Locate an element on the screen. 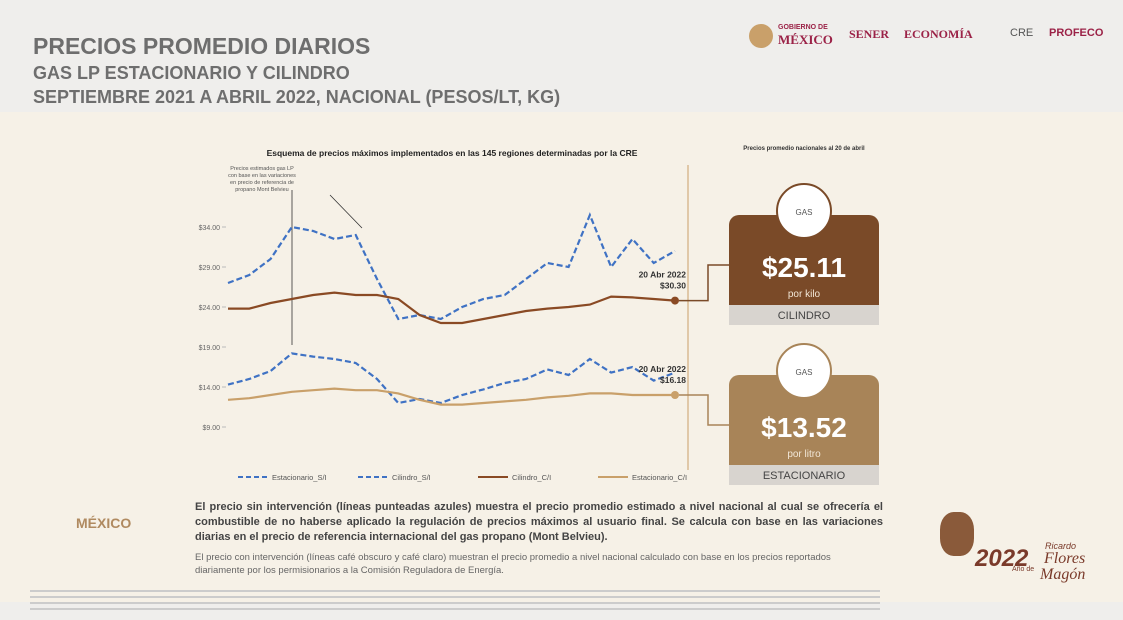 Image resolution: width=1123 pixels, height=620 pixels. legend-label: Estacionario_C/I is located at coordinates (659, 477).